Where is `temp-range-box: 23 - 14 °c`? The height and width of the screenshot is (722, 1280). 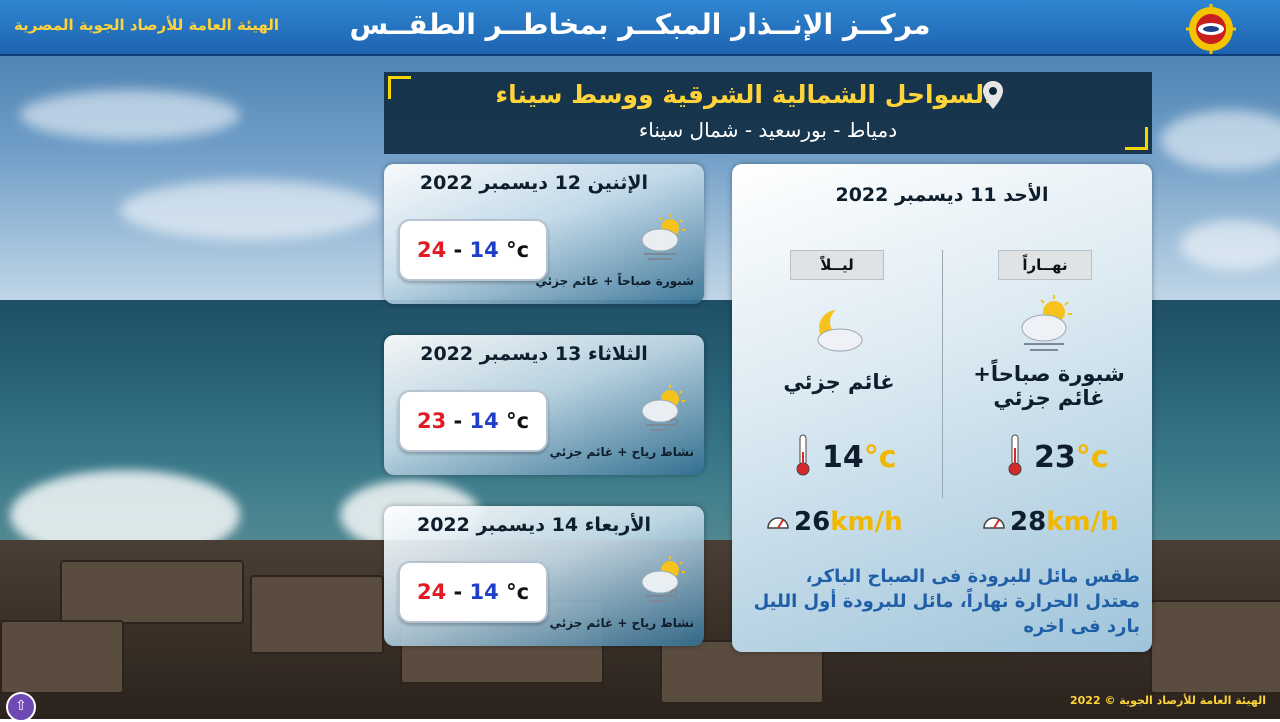
temp-range-box: 23 - 14 °c is located at coordinates (473, 421).